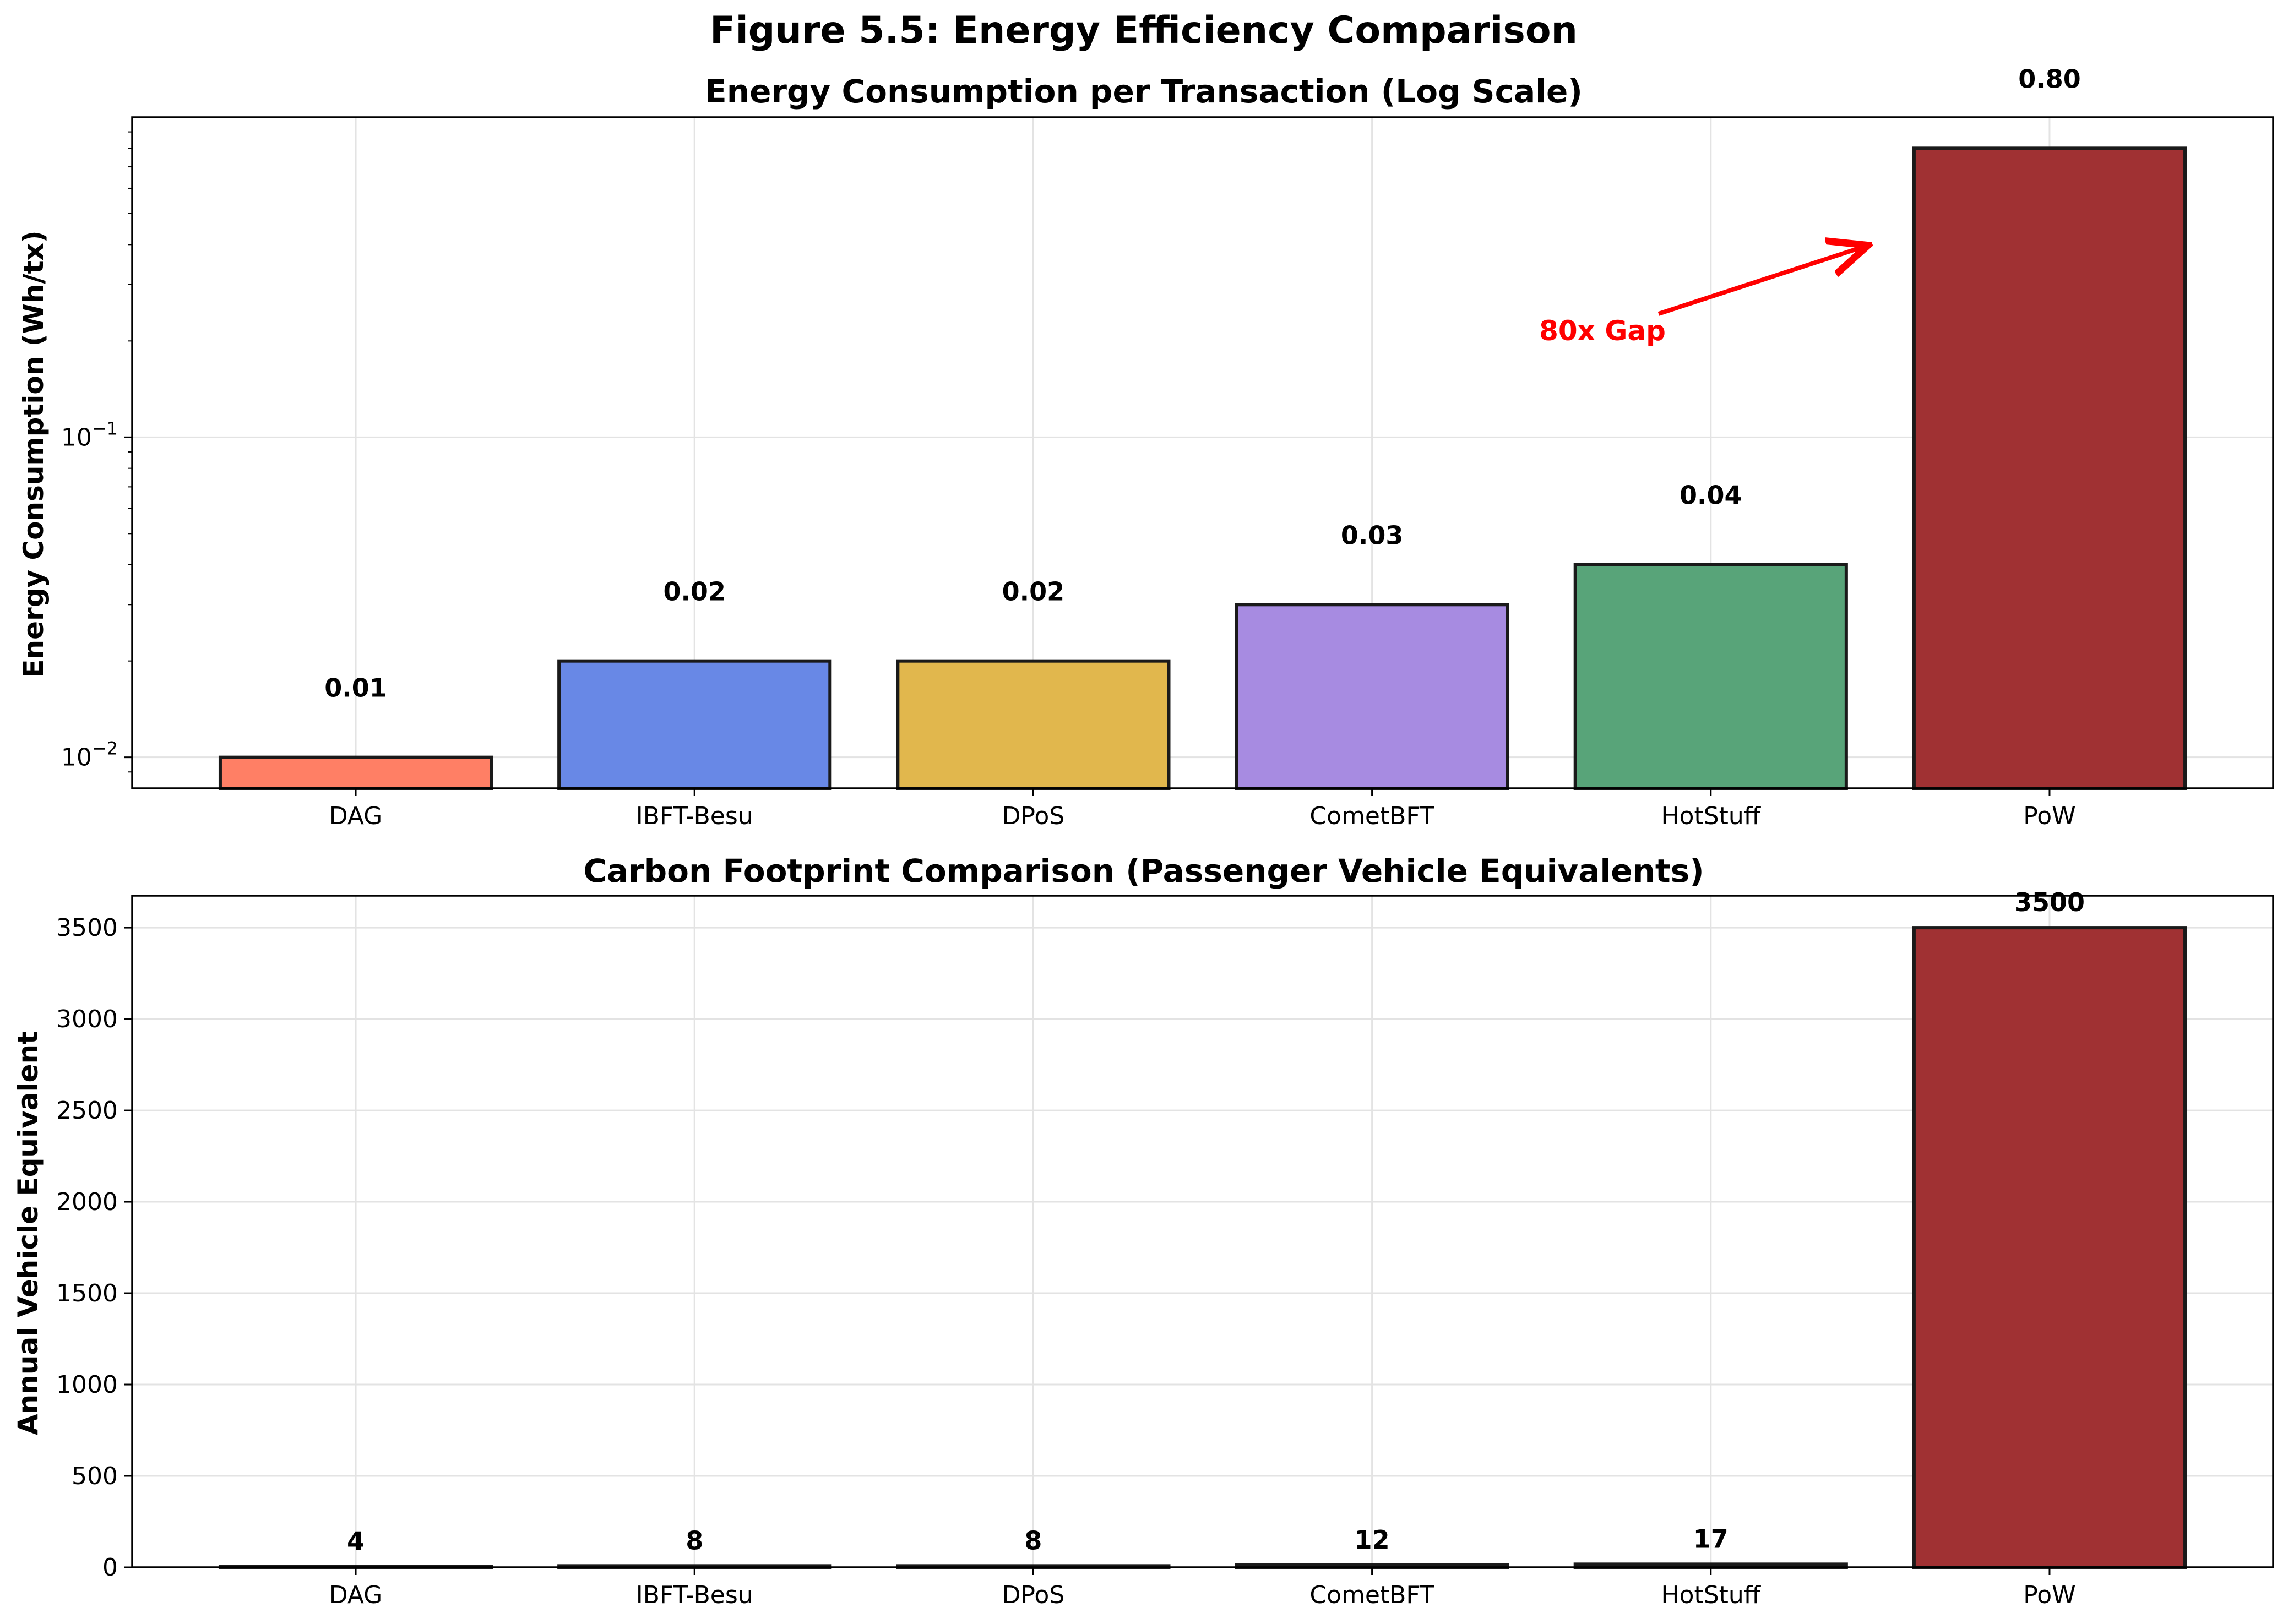 This screenshot has width=2288, height=1624. I want to click on energy-value-label: 0.04, so click(1711, 495).